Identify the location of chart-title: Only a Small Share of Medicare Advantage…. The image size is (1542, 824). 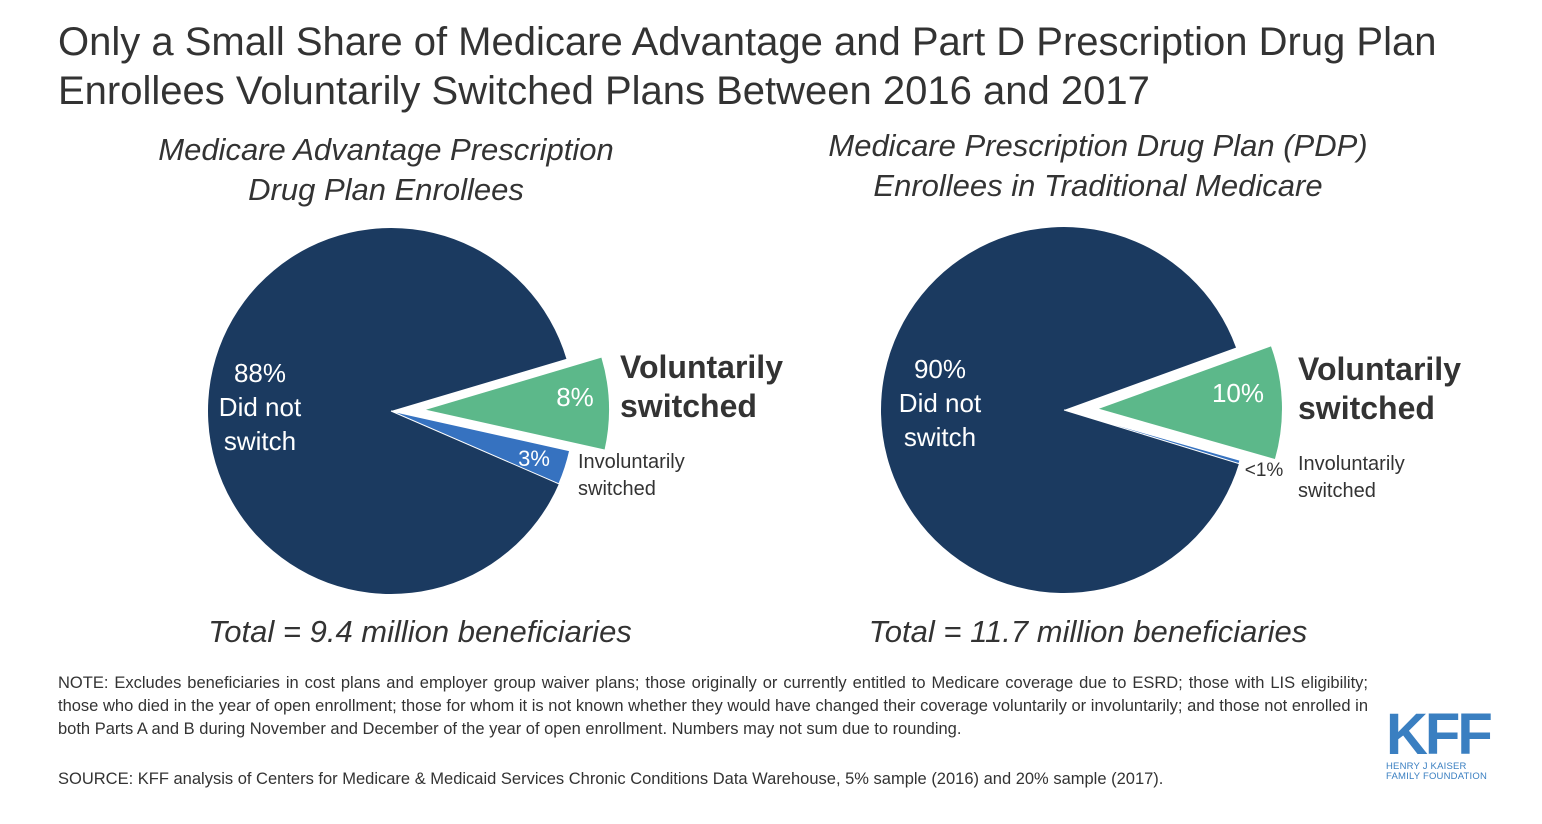
(747, 66).